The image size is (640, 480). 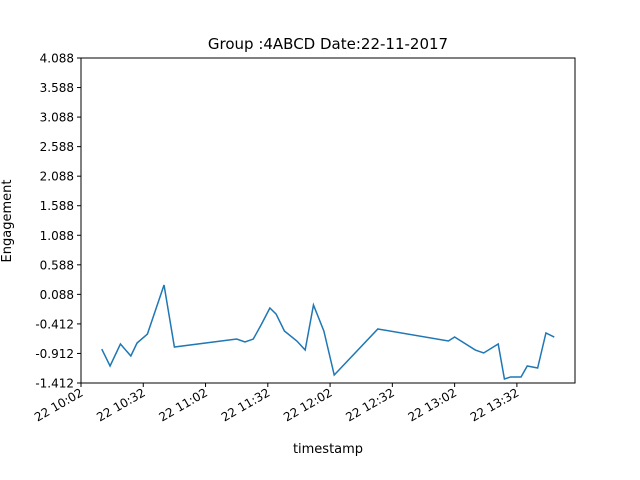 What do you see at coordinates (7, 221) in the screenshot?
I see `y-axis-label: Engagement` at bounding box center [7, 221].